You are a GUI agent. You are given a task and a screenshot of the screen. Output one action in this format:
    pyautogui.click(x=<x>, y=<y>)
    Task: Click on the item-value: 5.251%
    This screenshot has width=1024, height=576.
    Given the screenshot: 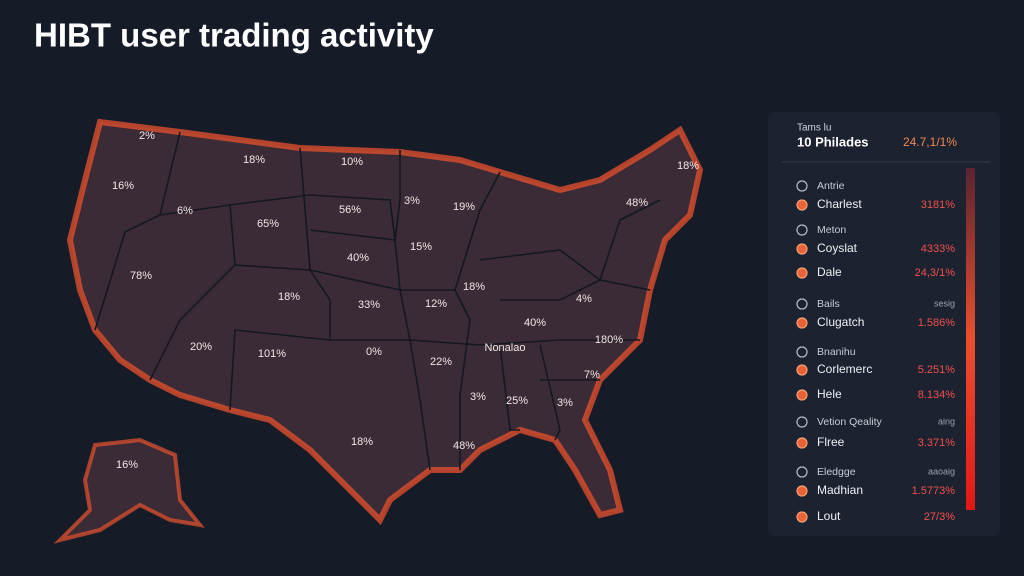 What is the action you would take?
    pyautogui.click(x=937, y=370)
    